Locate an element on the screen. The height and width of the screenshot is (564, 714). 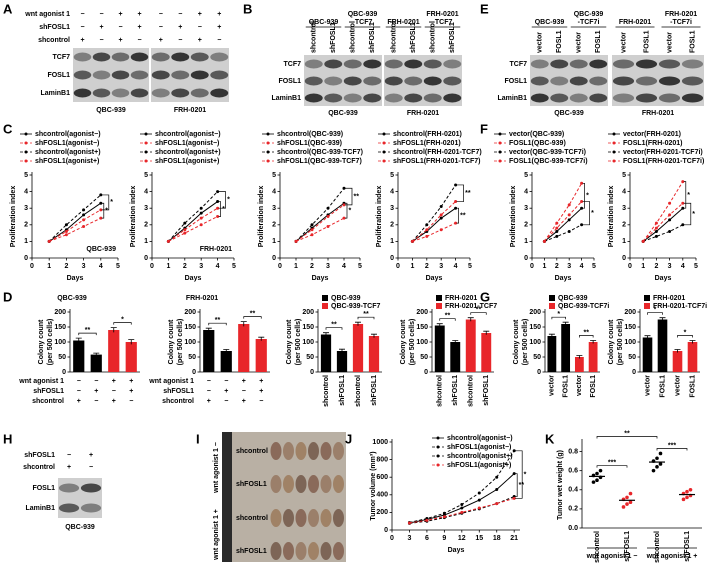
y-axis-label: (per 500 cells) is located at coordinates (298, 342).